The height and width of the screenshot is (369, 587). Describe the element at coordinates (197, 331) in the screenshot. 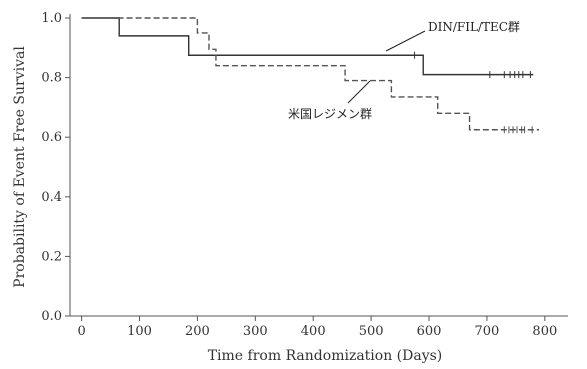

I see `x-tick-label: 200` at that location.